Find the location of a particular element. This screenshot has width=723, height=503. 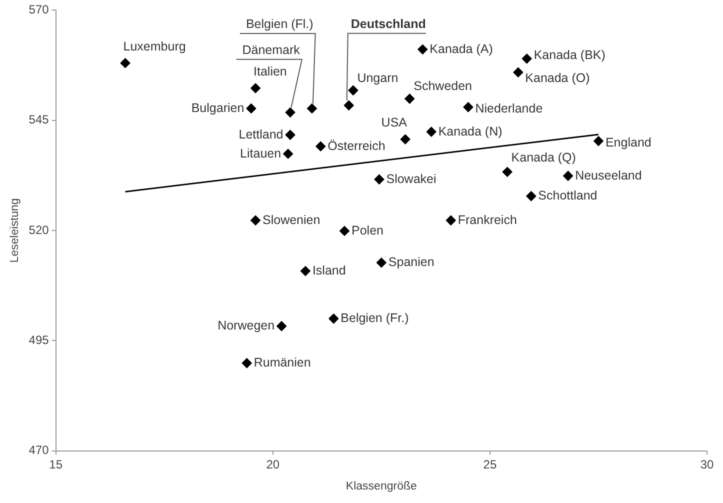

annotation: Bulgarien is located at coordinates (217, 107).